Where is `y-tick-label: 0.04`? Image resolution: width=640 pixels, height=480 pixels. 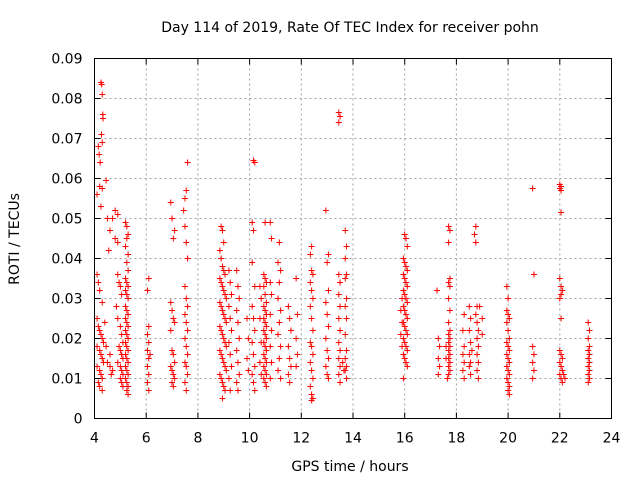 y-tick-label: 0.04 is located at coordinates (66, 260).